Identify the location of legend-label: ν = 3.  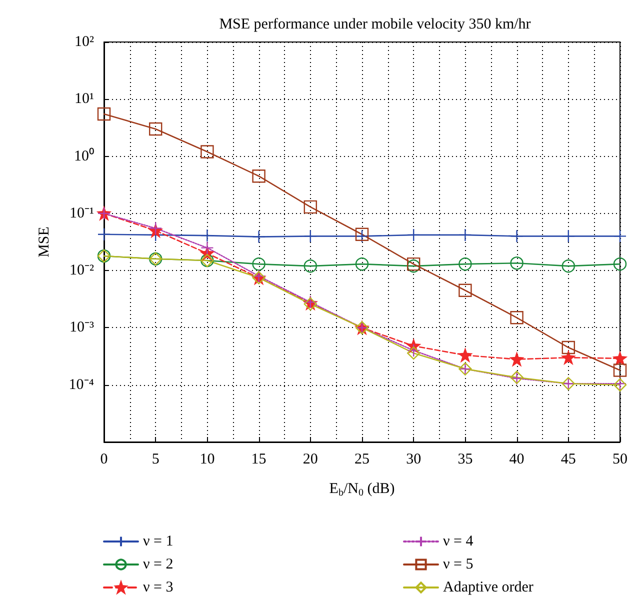
(158, 588).